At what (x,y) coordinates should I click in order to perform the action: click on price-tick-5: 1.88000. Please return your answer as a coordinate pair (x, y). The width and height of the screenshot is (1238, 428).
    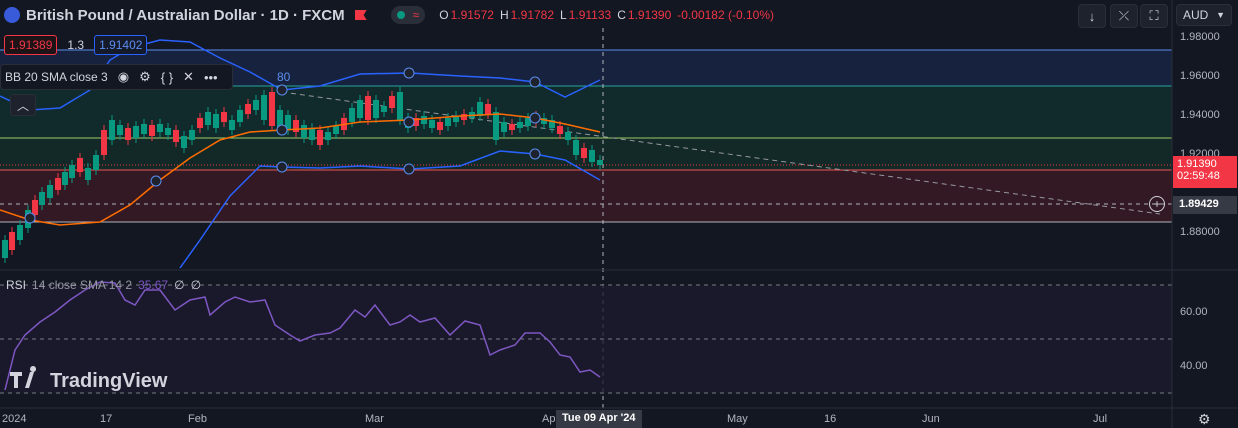
    Looking at the image, I should click on (1200, 232).